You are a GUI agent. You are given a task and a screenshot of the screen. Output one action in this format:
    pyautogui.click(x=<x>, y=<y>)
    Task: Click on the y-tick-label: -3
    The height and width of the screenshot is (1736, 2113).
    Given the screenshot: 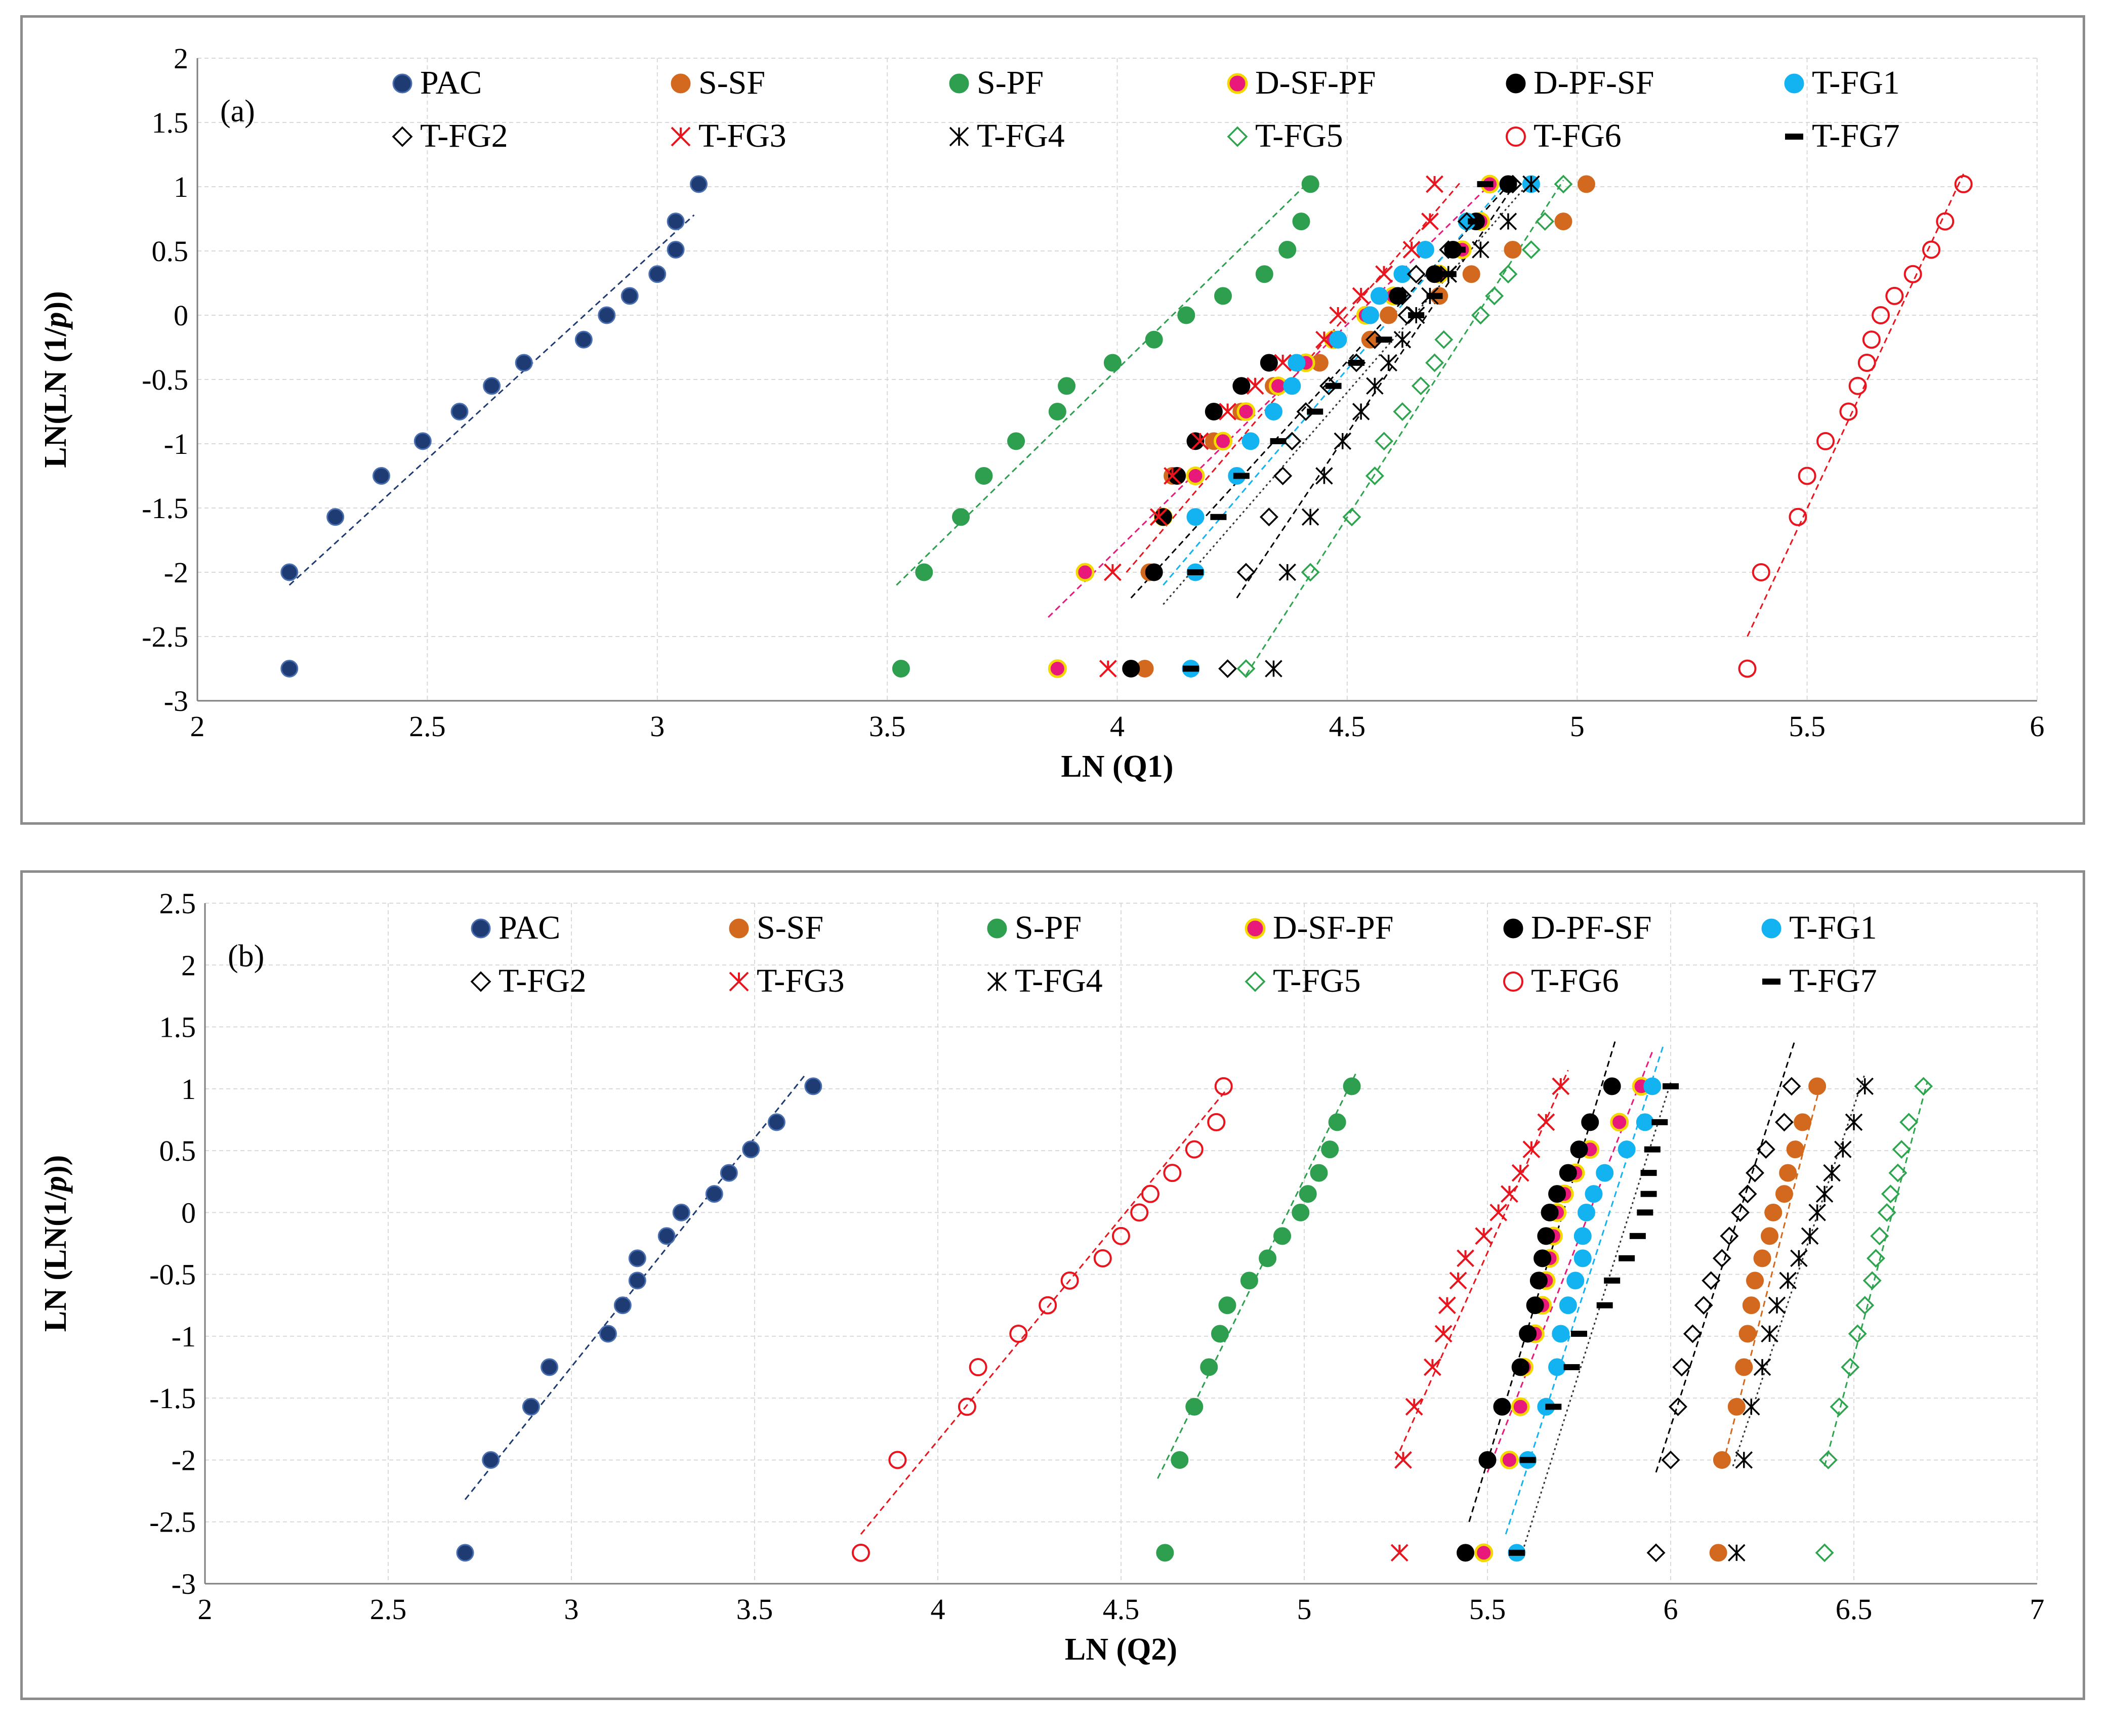 What is the action you would take?
    pyautogui.click(x=184, y=1584)
    